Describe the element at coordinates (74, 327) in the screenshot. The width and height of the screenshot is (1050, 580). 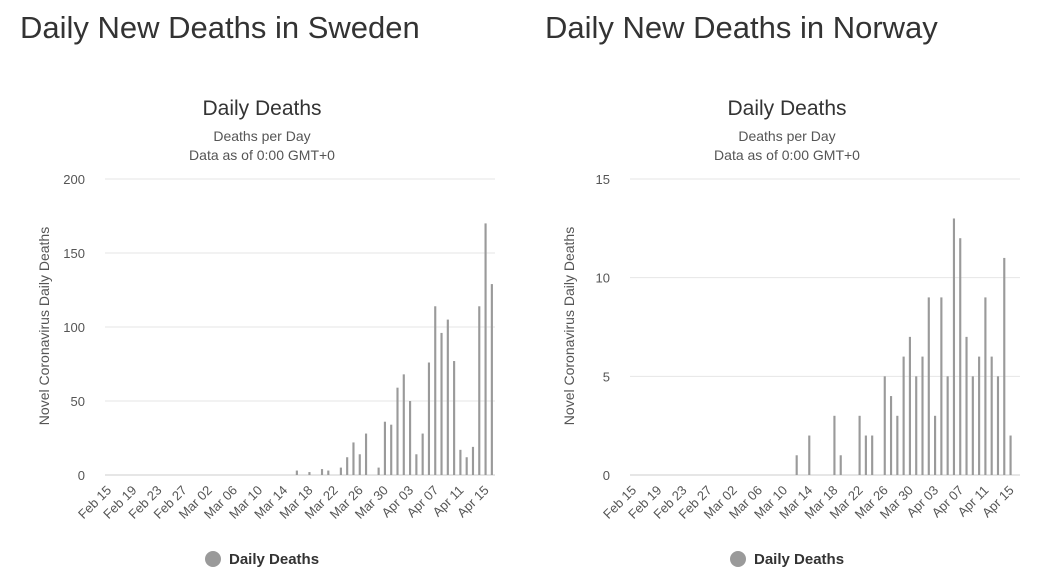
I see `y-tick-label: 100` at that location.